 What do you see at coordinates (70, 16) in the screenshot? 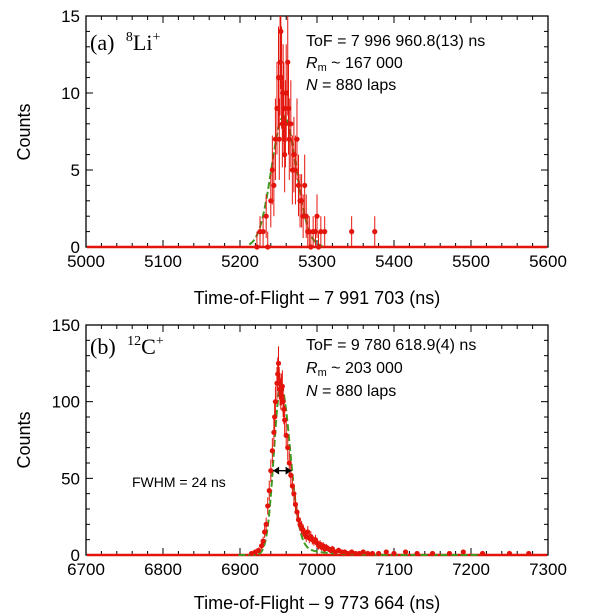
I see `y-tick-label: 15` at bounding box center [70, 16].